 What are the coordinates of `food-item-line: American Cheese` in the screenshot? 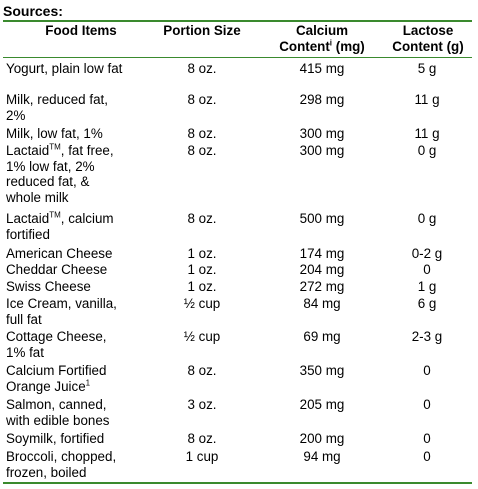 It's located at (59, 253).